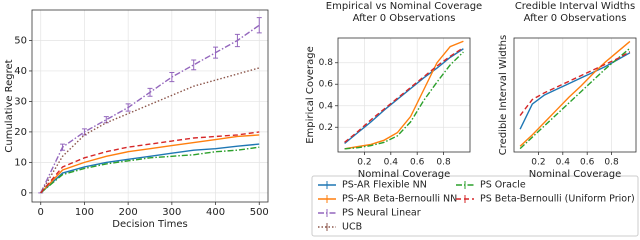  Describe the element at coordinates (557, 199) in the screenshot. I see `legend-label: PS Beta-Bernoulli (Uniform Prior)` at that location.